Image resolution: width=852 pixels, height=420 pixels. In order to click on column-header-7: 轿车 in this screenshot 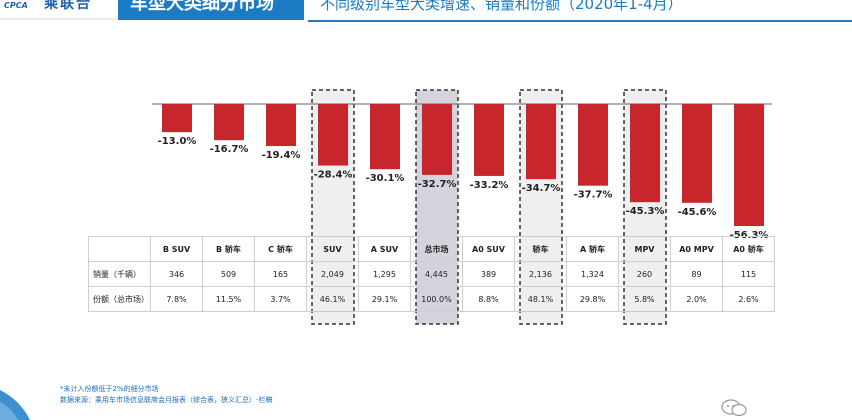, I will do `click(540, 249)`.